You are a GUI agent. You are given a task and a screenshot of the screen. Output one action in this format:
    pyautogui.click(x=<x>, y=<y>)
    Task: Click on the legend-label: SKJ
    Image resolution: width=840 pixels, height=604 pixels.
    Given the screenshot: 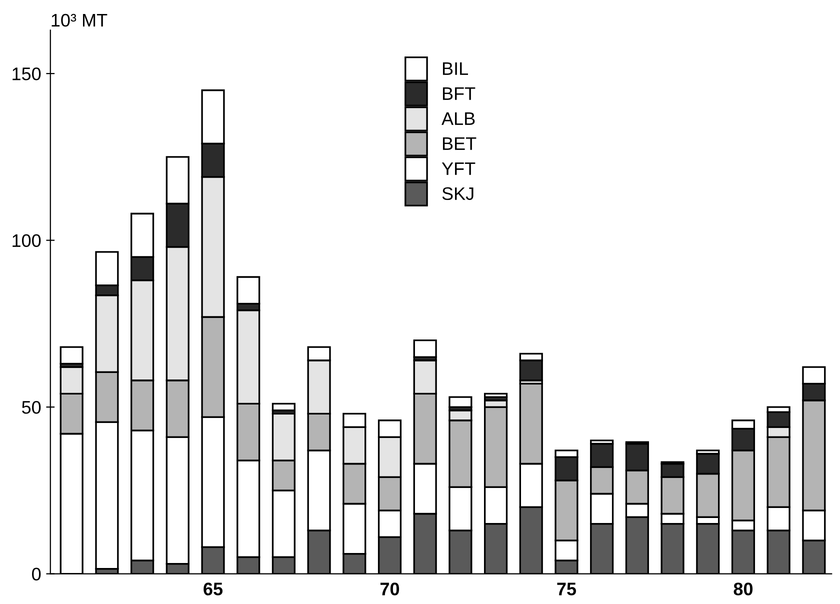 What is the action you would take?
    pyautogui.click(x=458, y=193)
    